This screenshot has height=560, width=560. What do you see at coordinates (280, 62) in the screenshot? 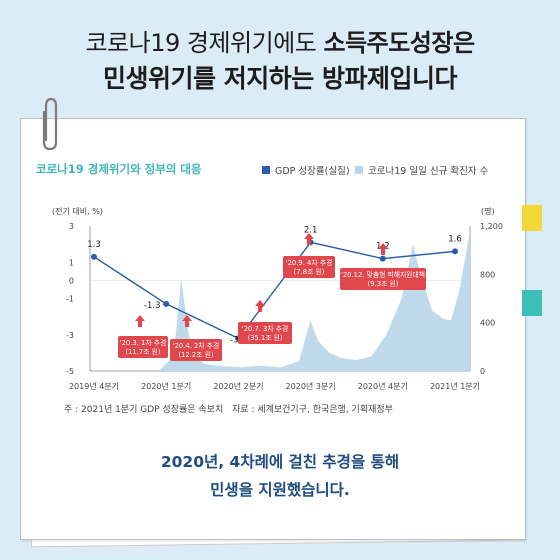
I see `headline: 코로나19 경제위기에도 소득주도성장은 민생위기를 저지하는 방파제입니다` at bounding box center [280, 62].